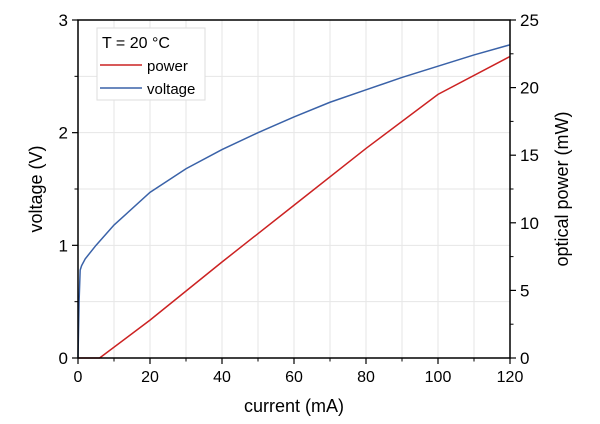  I want to click on x-axis-label: current (mA), so click(294, 406).